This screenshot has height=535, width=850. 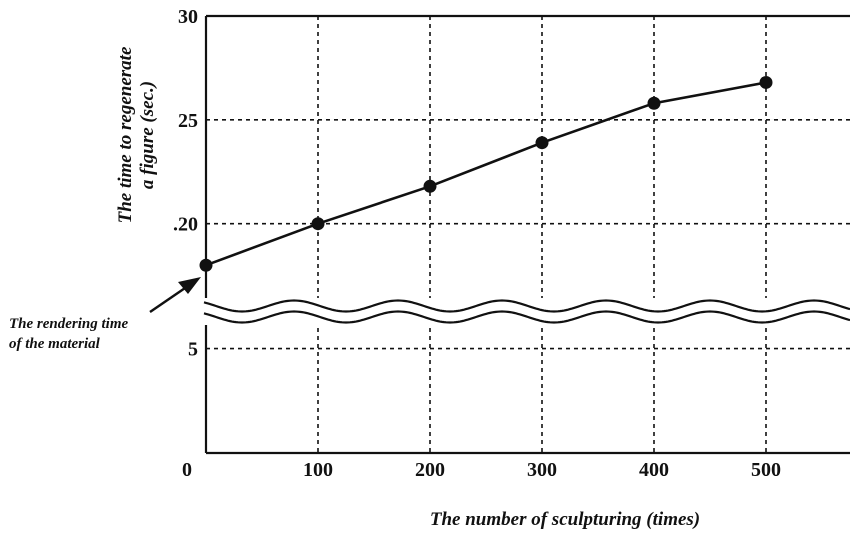 I want to click on x-tick-label-0: 0, so click(x=187, y=470).